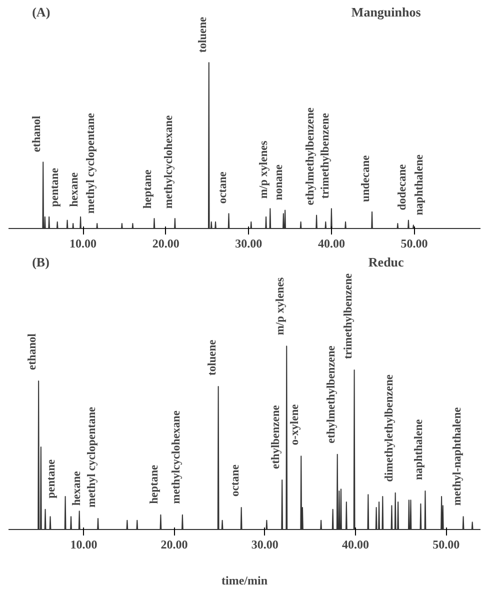 This screenshot has width=488, height=596. Describe the element at coordinates (41, 262) in the screenshot. I see `chart-title: (B)` at that location.